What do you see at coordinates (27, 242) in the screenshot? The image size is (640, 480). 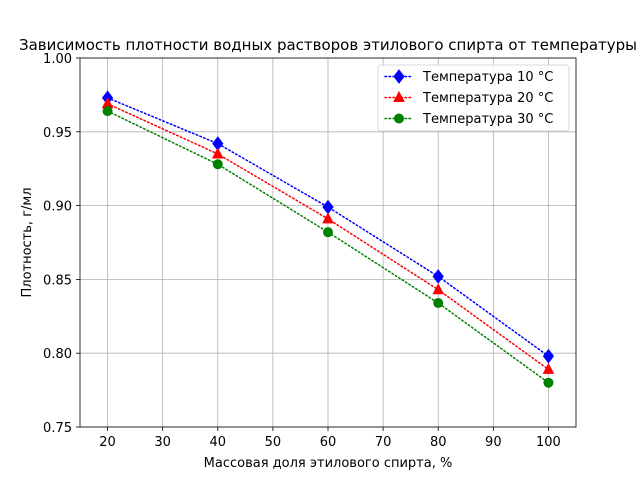 I see `y-axis-label: Плотность, г/мл` at bounding box center [27, 242].